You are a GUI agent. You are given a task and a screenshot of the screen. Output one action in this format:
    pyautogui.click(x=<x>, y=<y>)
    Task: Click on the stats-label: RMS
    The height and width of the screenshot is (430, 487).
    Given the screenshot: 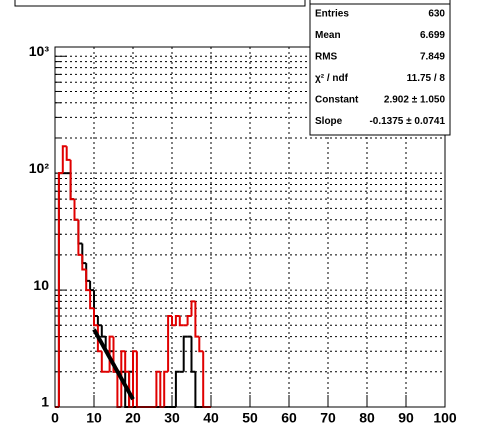 What is the action you would take?
    pyautogui.click(x=326, y=57)
    